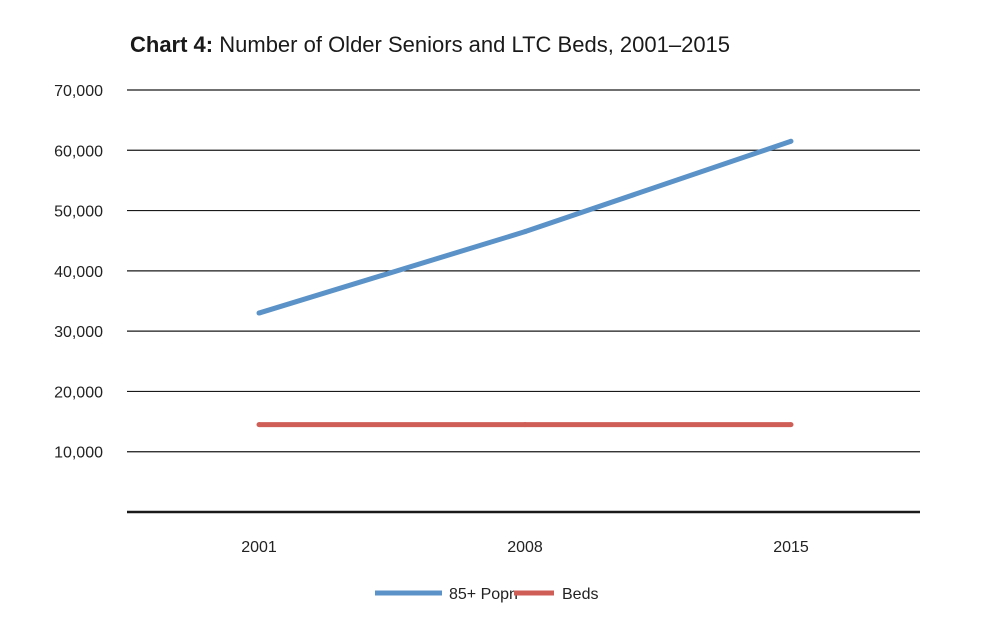 This screenshot has width=987, height=626. What do you see at coordinates (259, 547) in the screenshot?
I see `x-tick-label: 2001` at bounding box center [259, 547].